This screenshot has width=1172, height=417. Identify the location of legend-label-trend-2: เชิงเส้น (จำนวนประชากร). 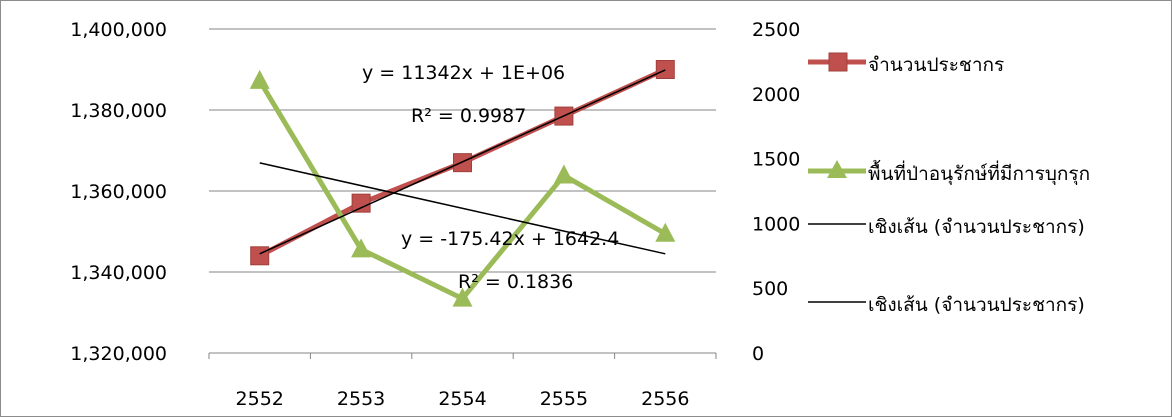
(976, 305).